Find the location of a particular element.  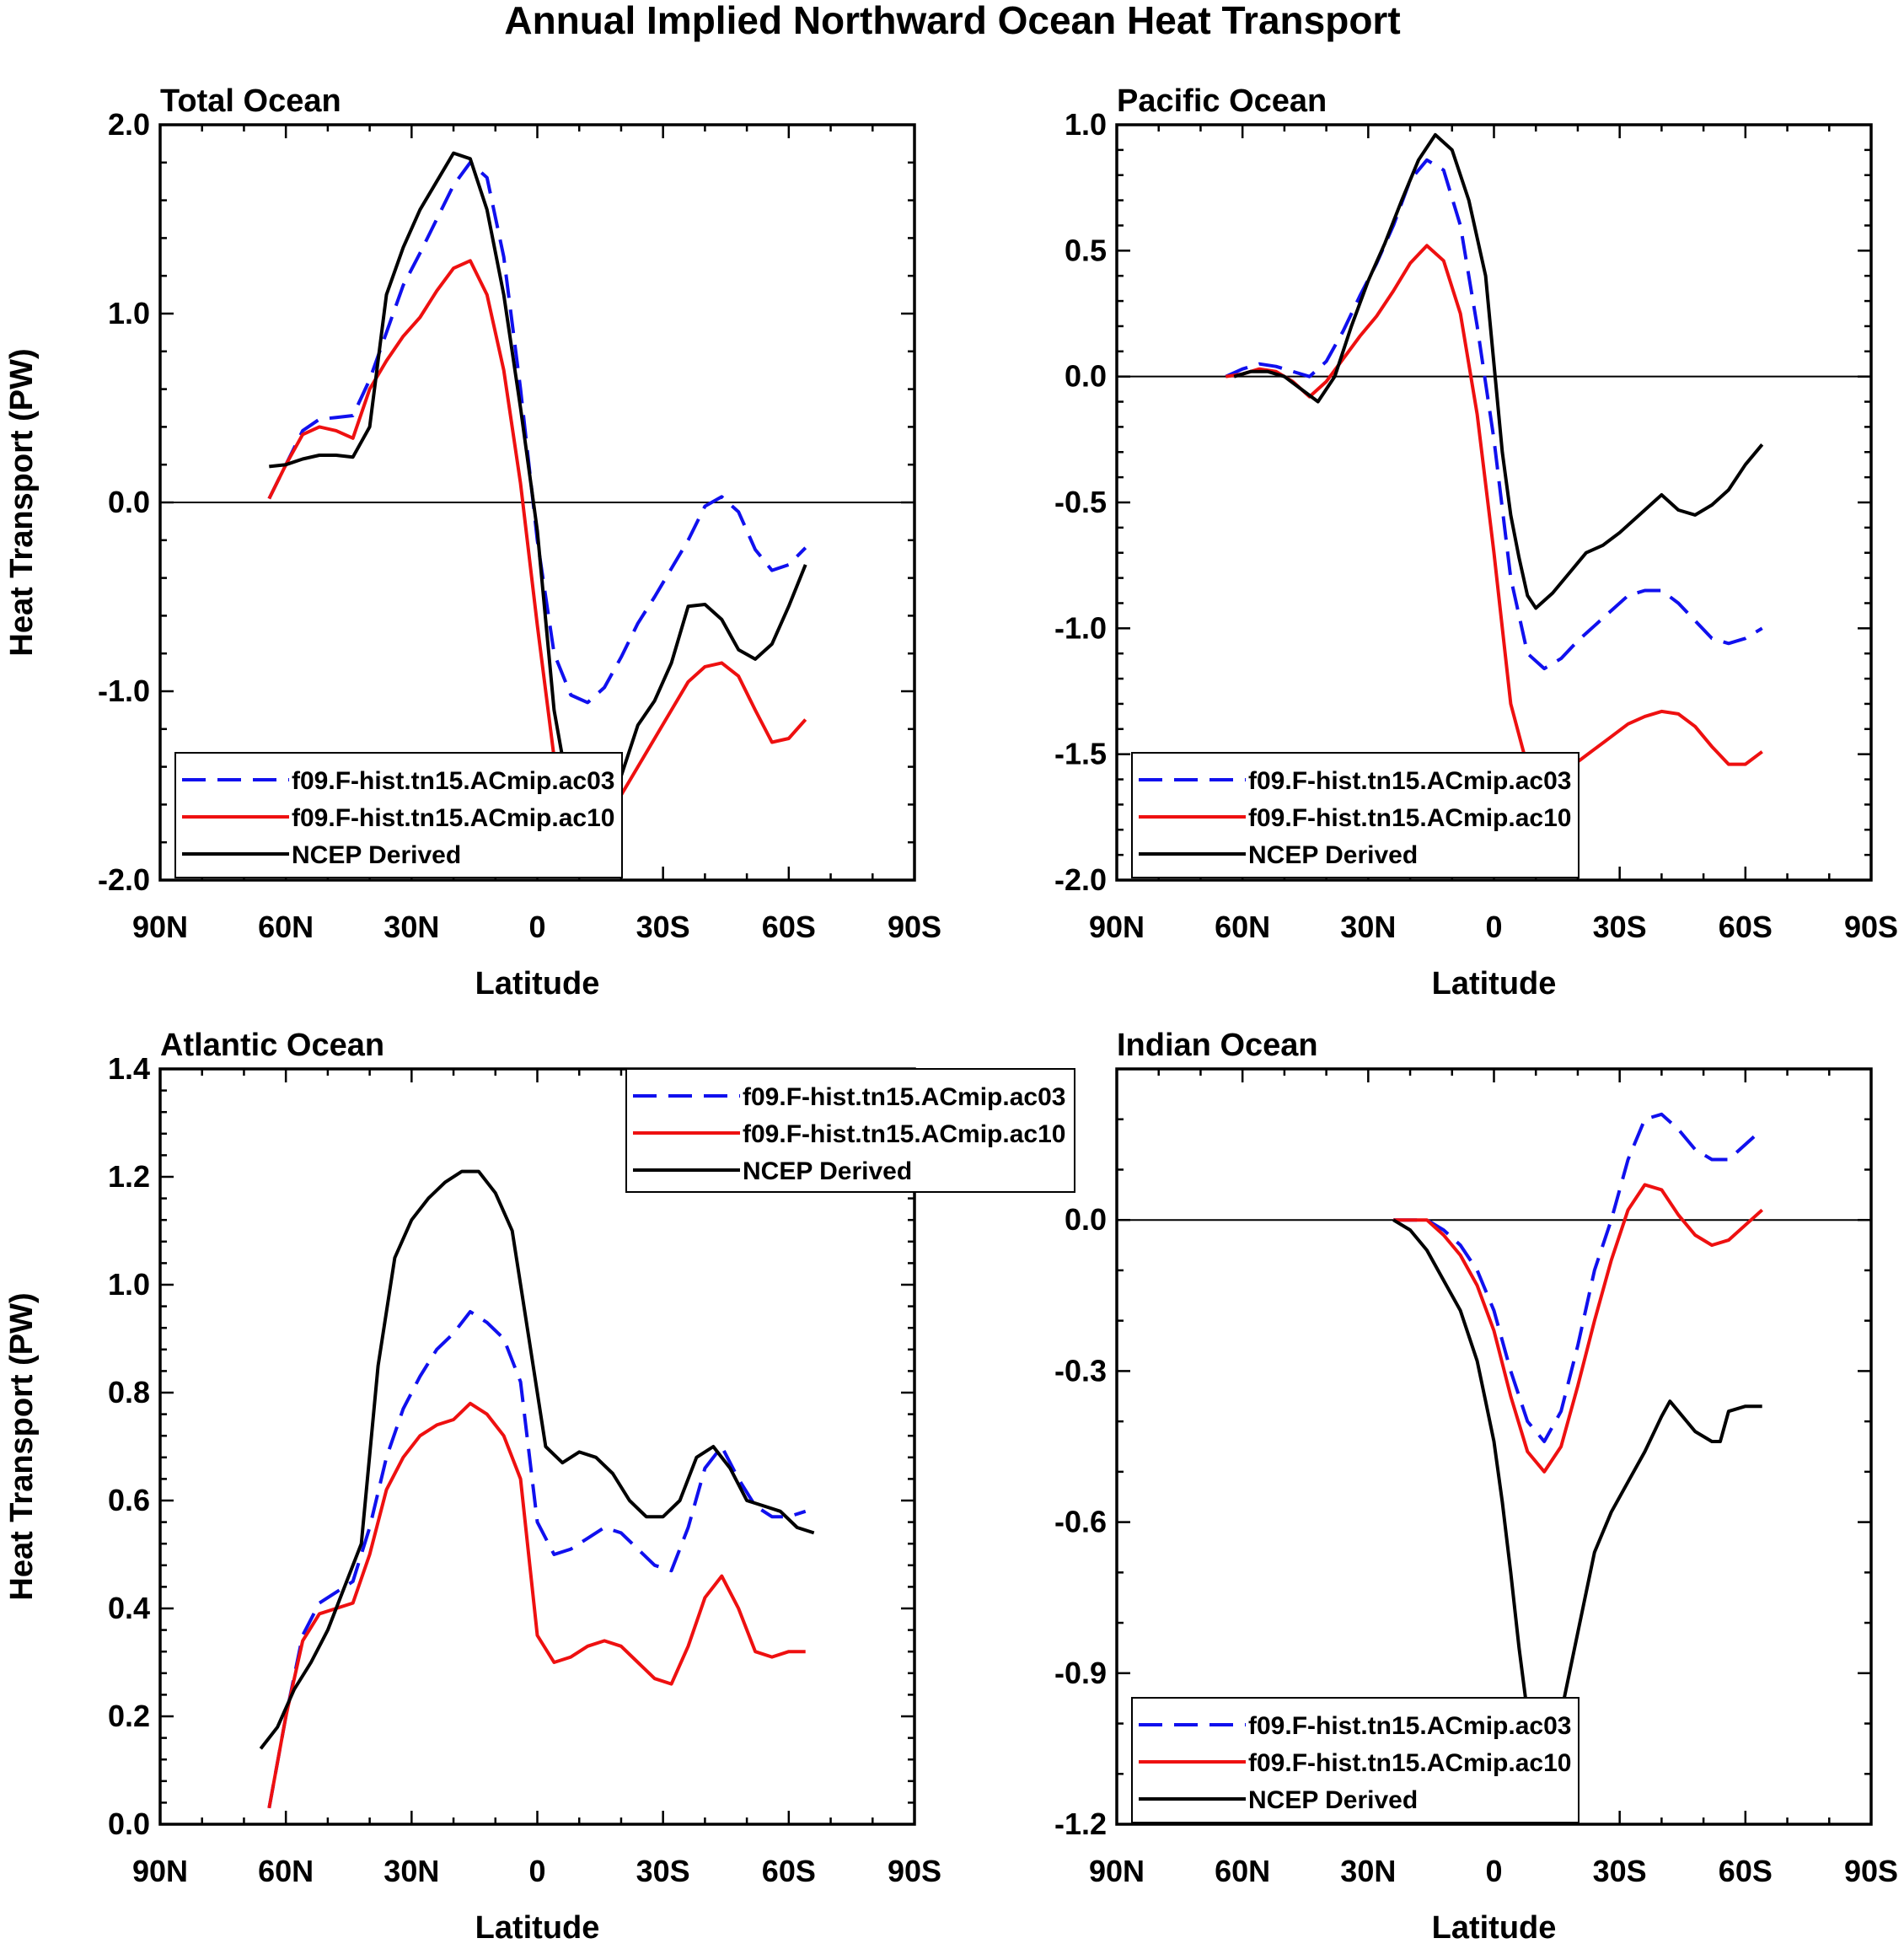

y-tick-label: 0.8 is located at coordinates (129, 1392).